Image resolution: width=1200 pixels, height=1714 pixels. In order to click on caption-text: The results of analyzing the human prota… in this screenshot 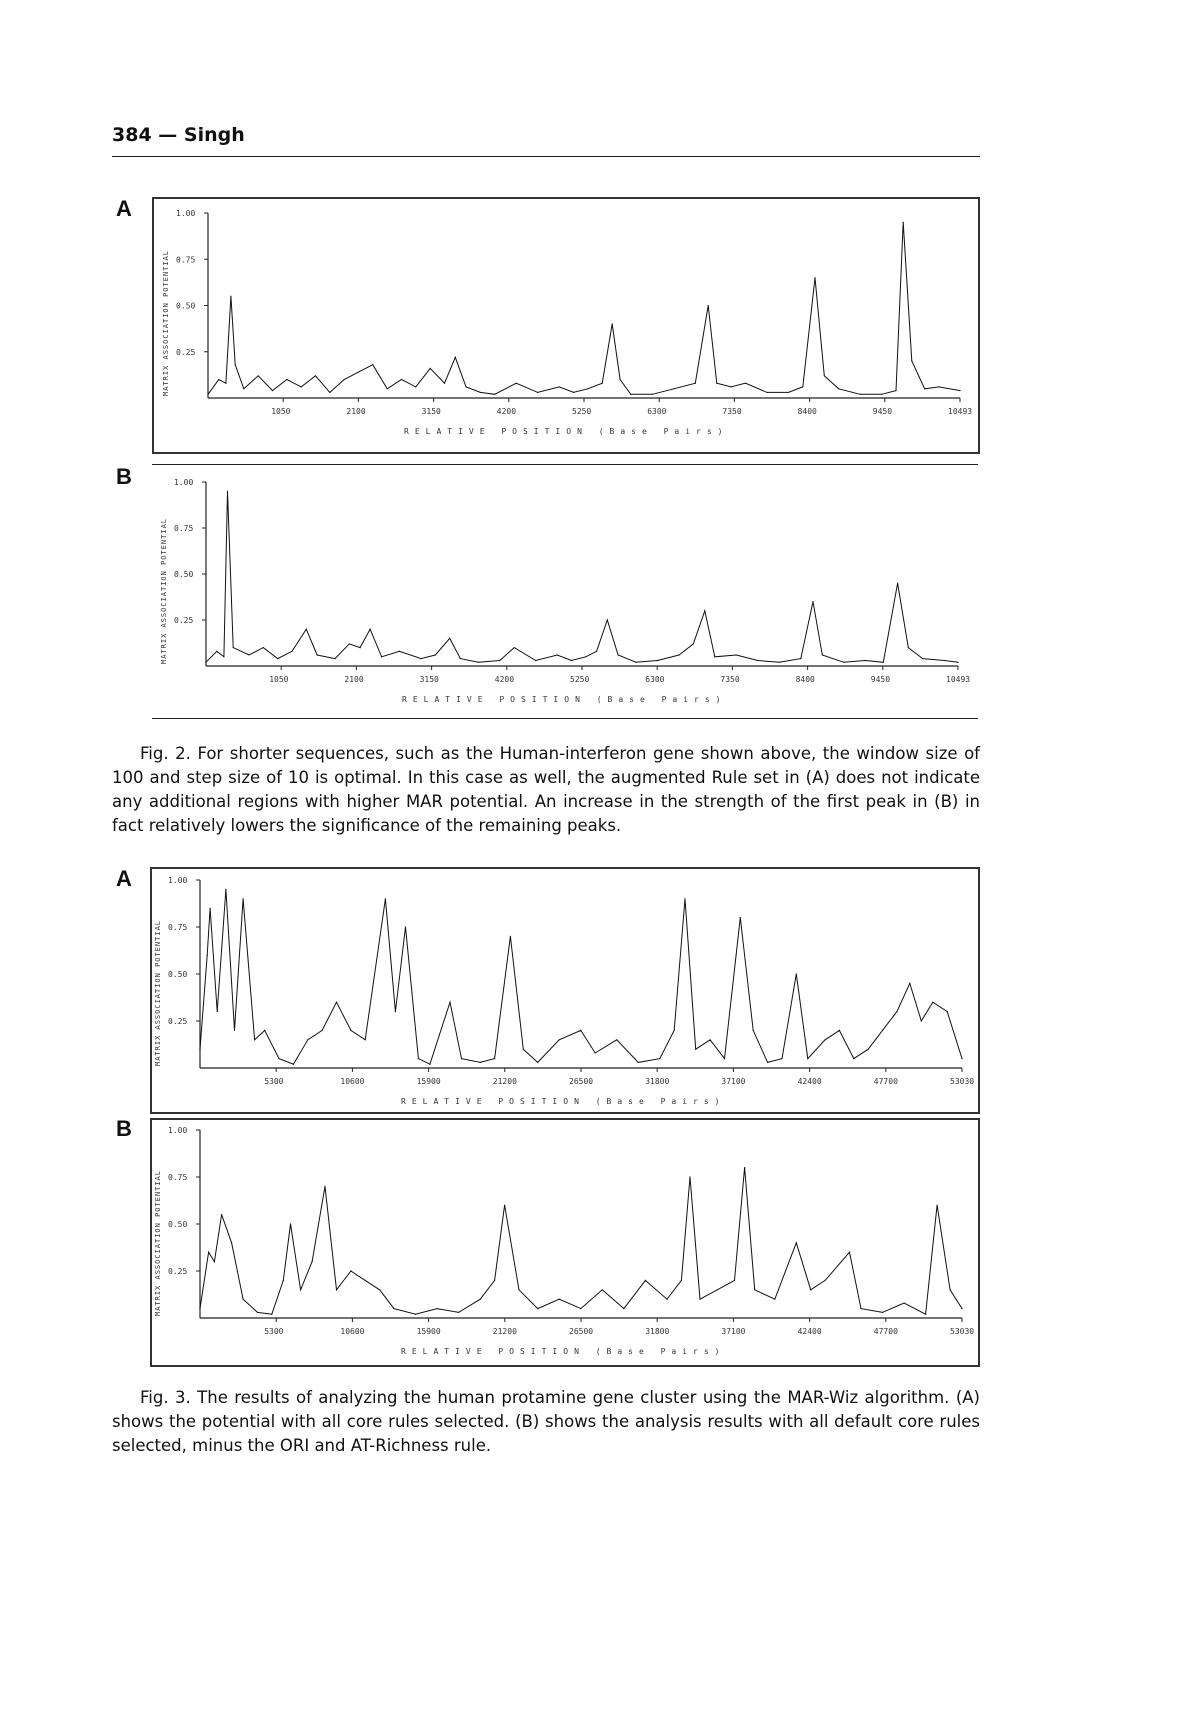, I will do `click(546, 1421)`.